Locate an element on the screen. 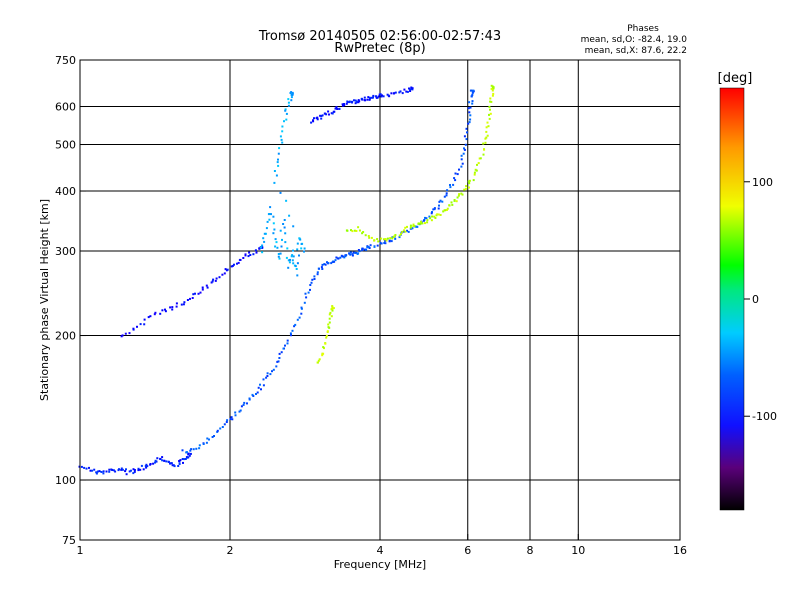  y-tick-label: 600 is located at coordinates (65, 107).